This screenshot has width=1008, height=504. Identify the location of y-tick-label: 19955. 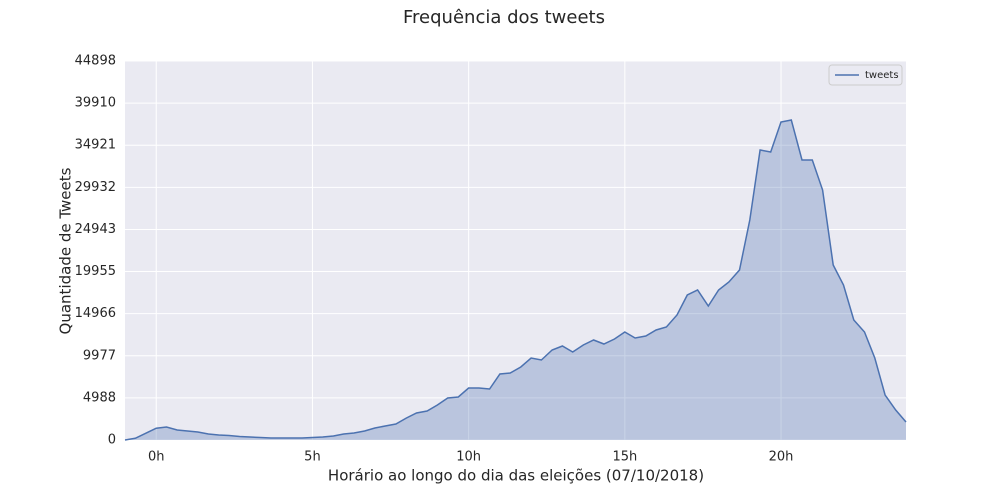
(95, 271).